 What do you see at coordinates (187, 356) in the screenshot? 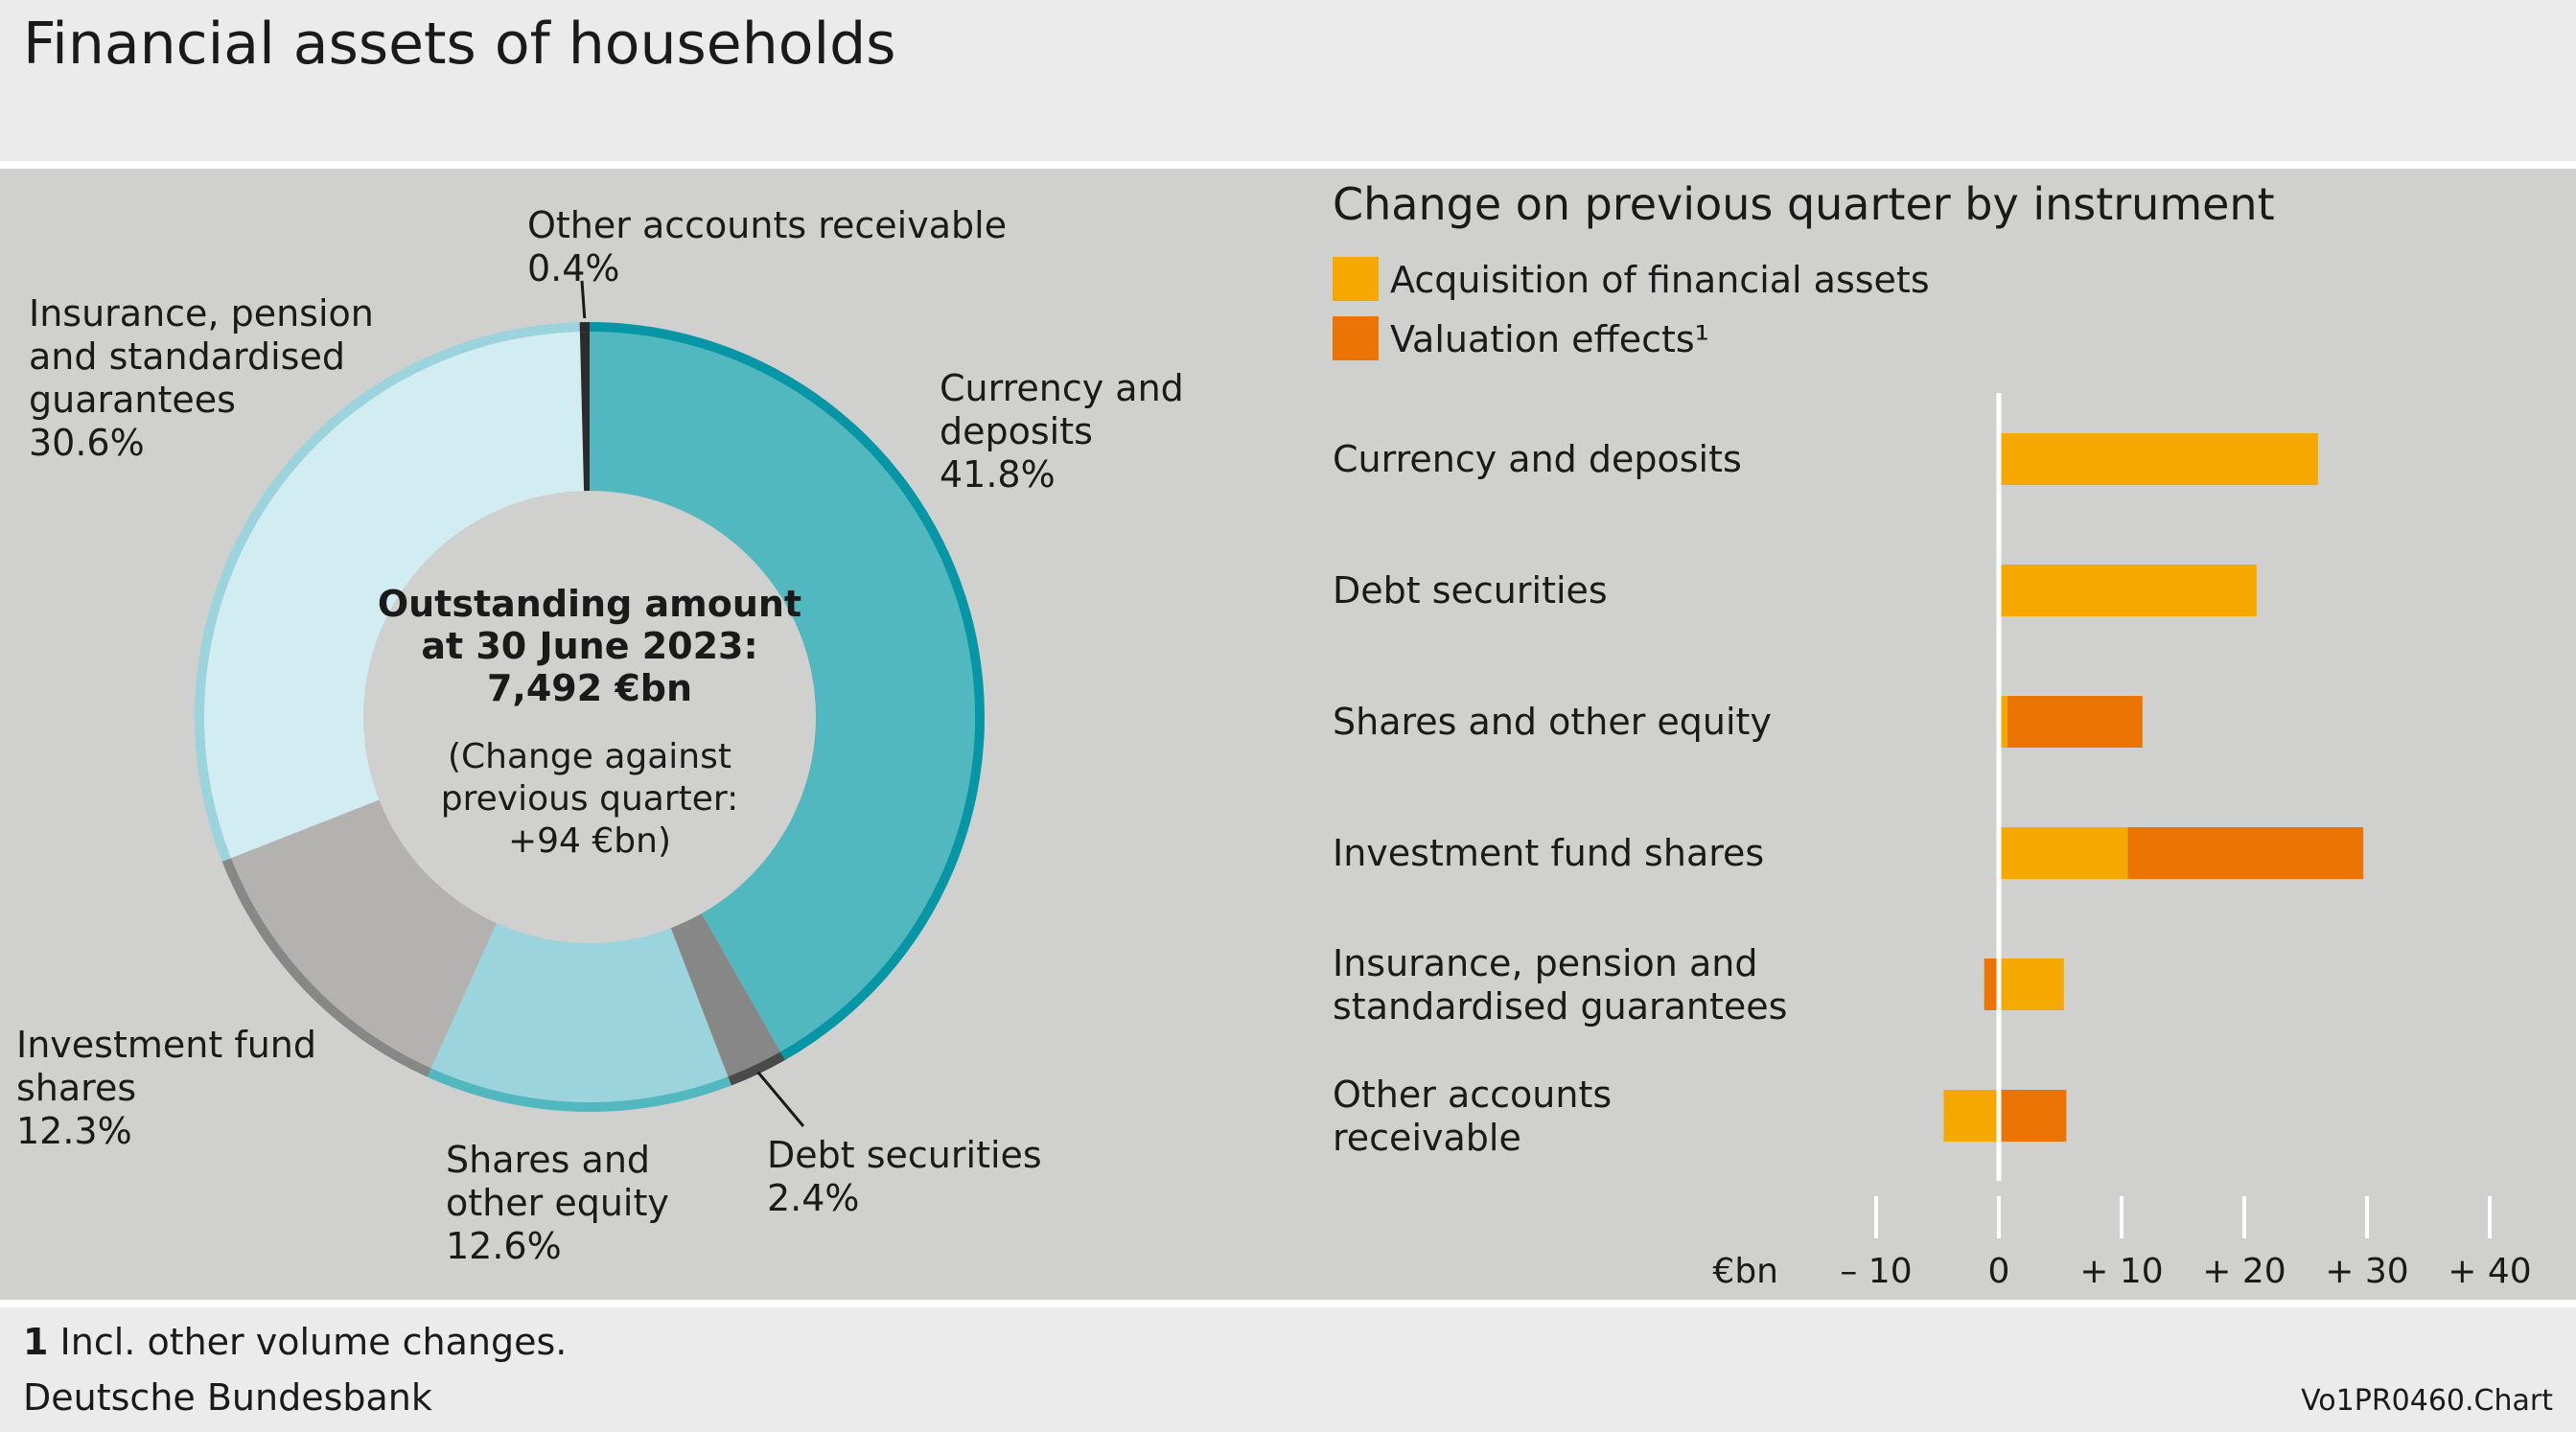
I see `slice-label: and standardised` at bounding box center [187, 356].